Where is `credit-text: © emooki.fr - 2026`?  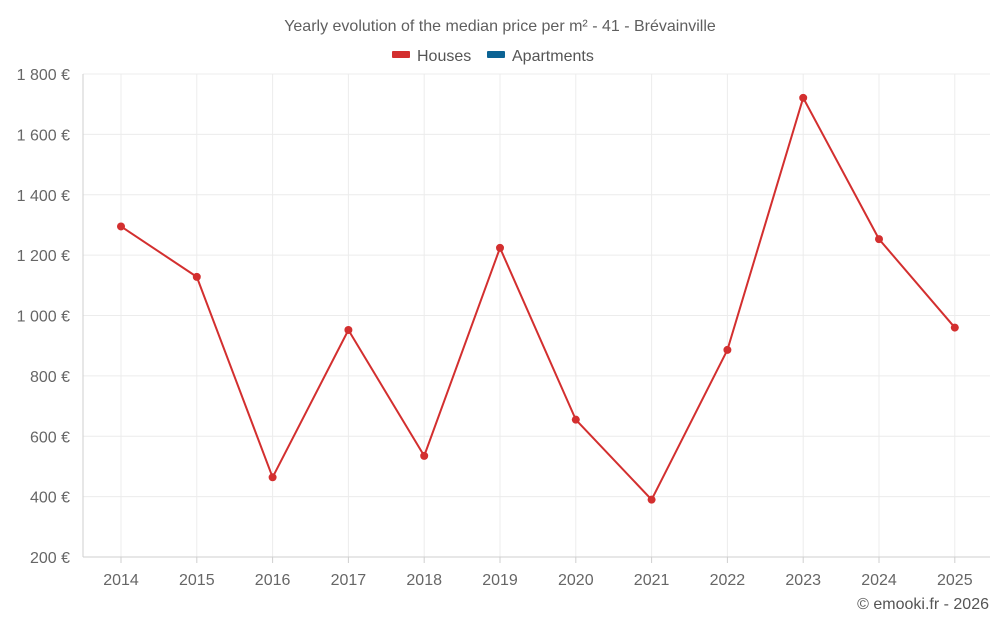 credit-text: © emooki.fr - 2026 is located at coordinates (923, 604).